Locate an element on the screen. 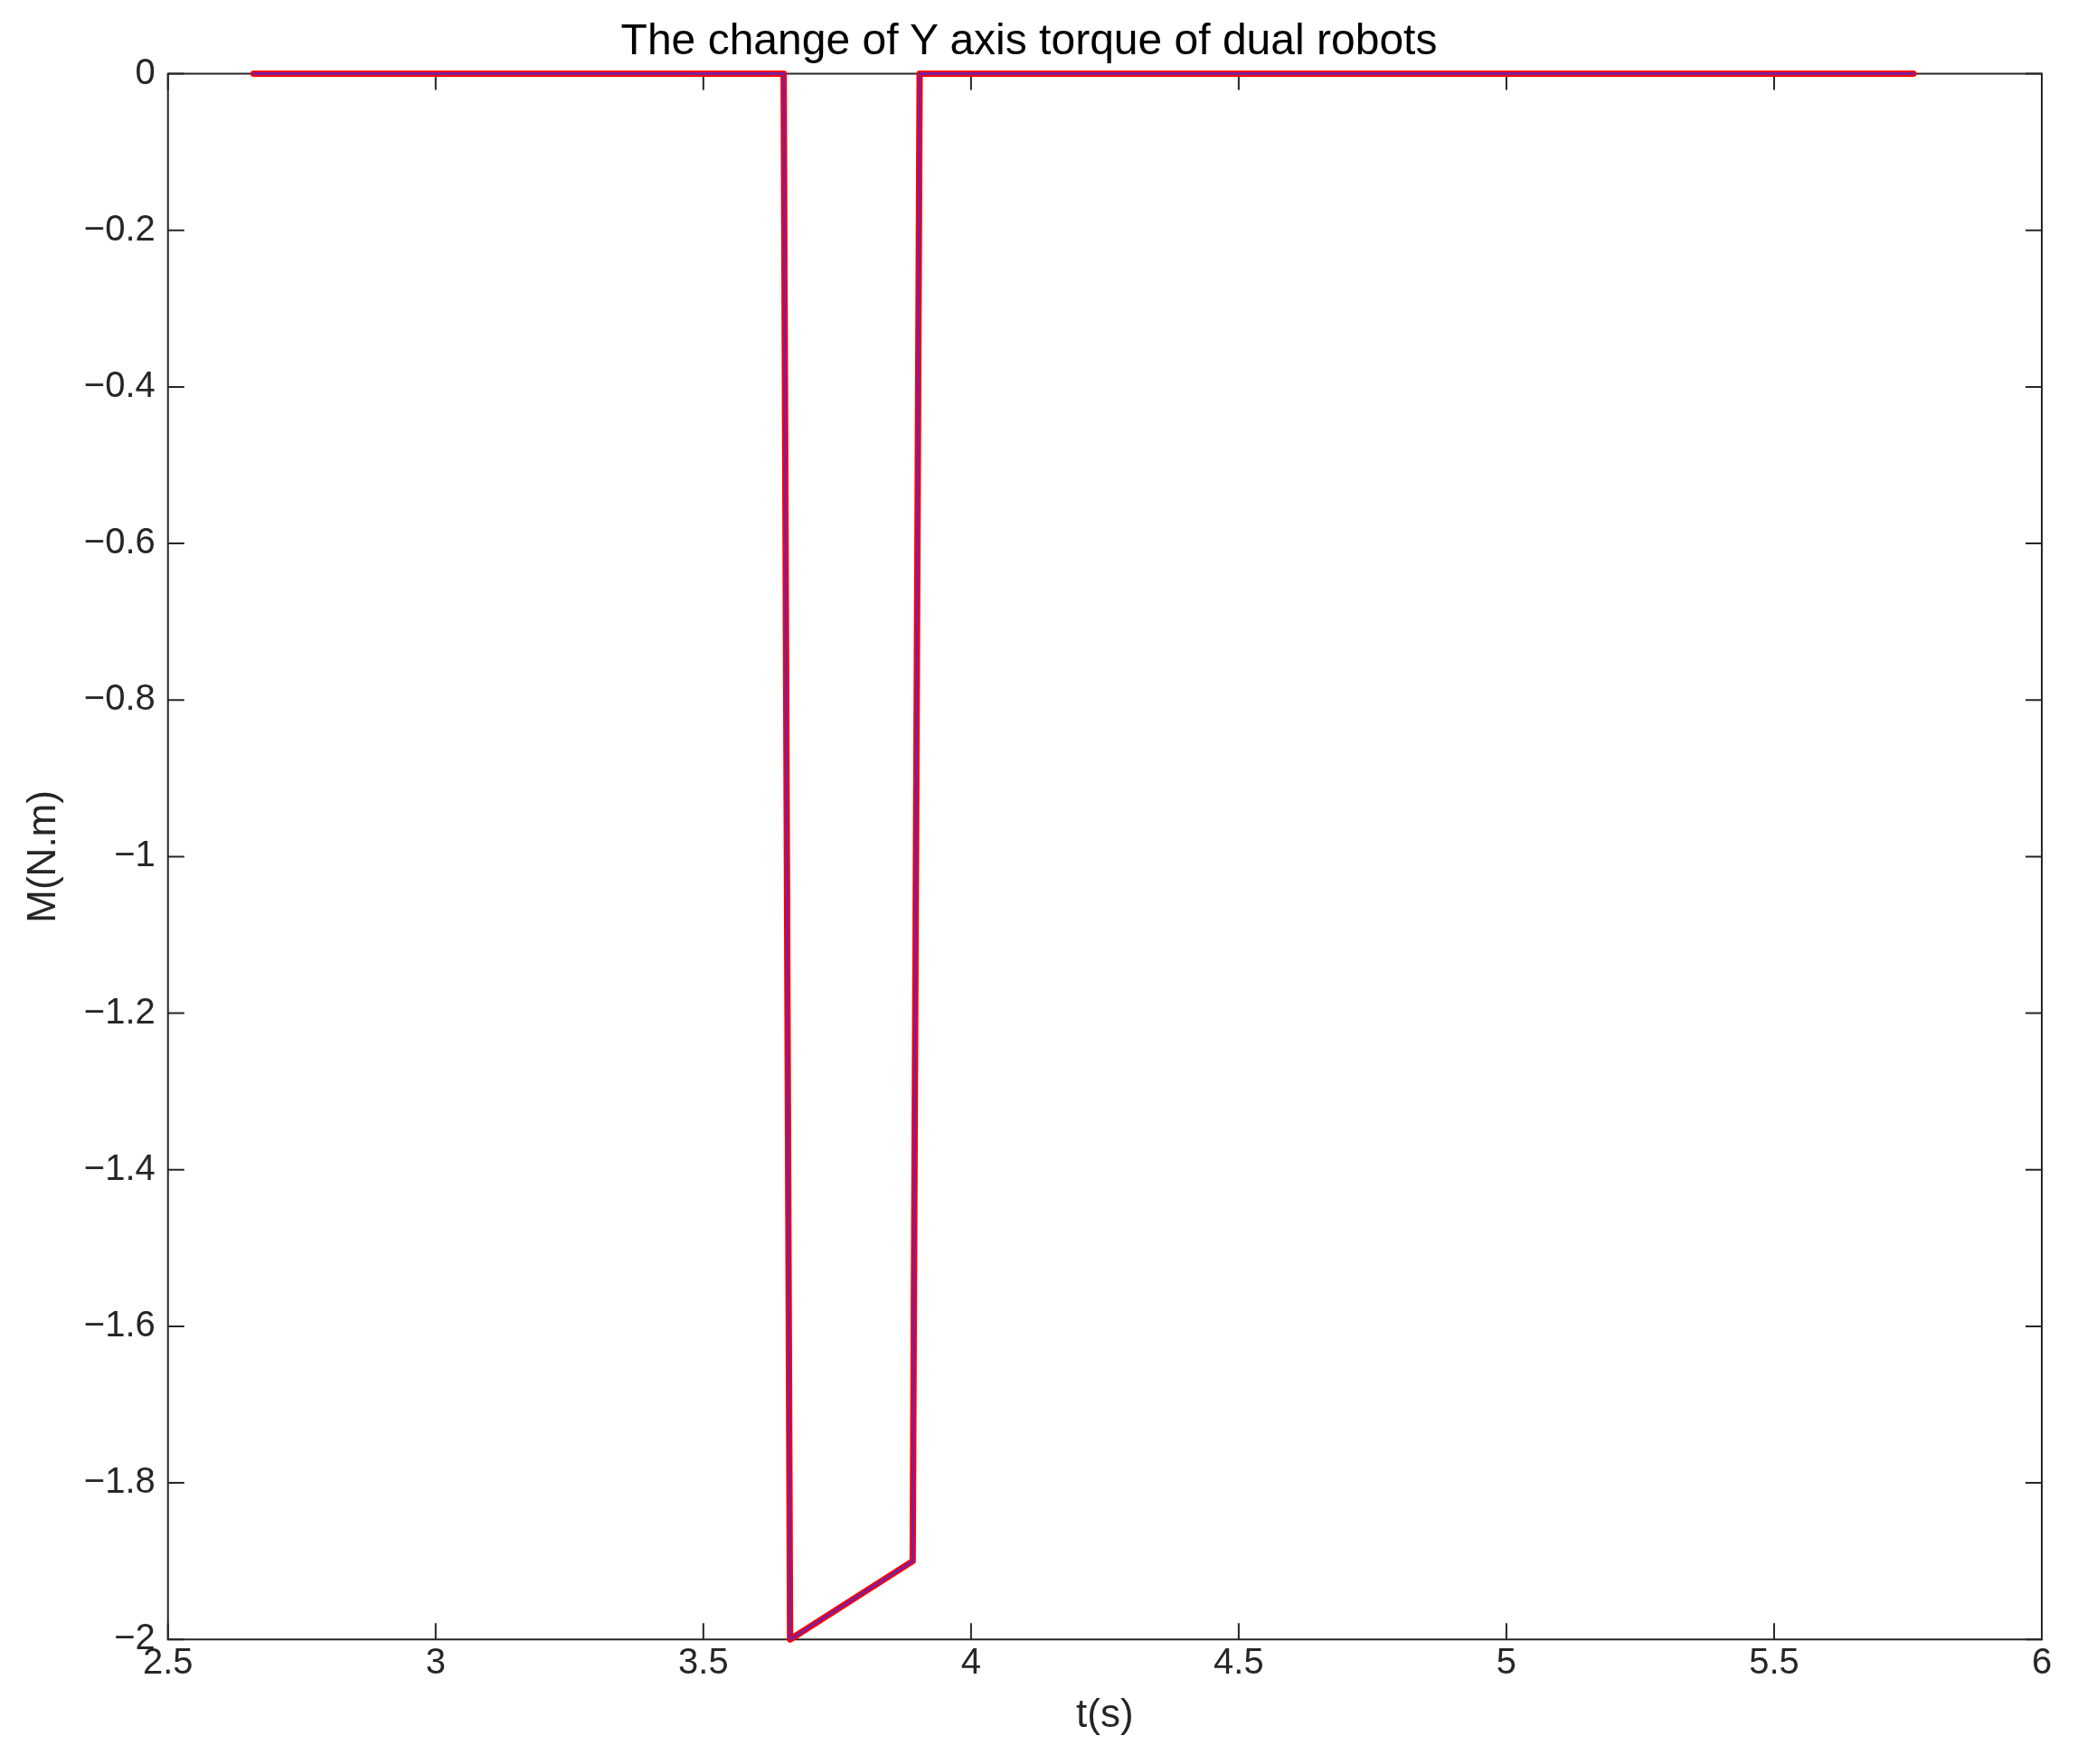  x-tick-label: 3.5 is located at coordinates (703, 1662).